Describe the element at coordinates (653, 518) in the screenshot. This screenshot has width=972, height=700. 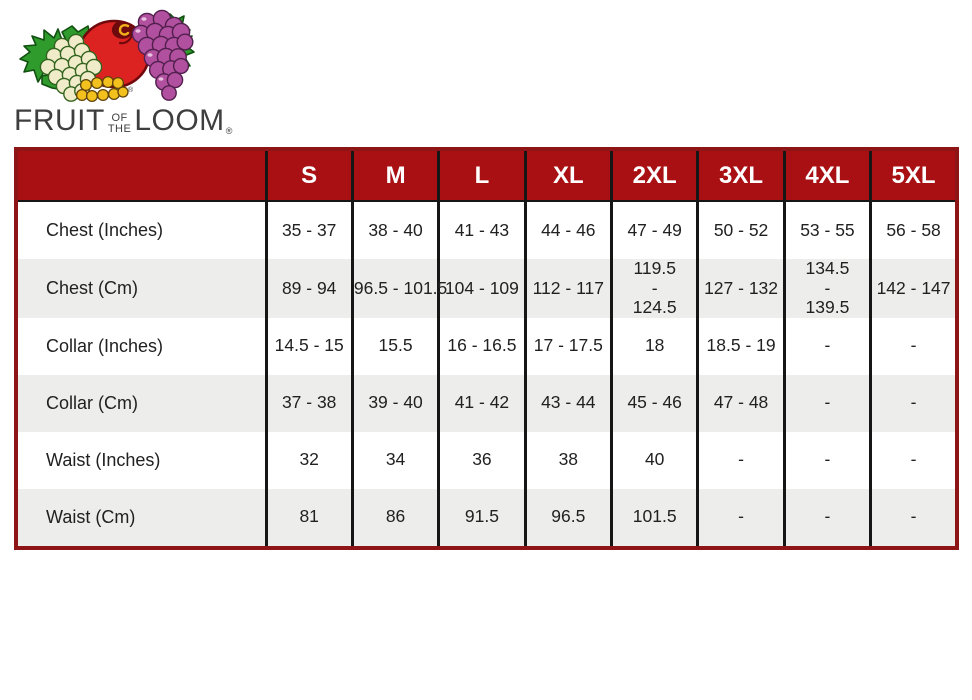
I see `size-cell: 101.5` at that location.